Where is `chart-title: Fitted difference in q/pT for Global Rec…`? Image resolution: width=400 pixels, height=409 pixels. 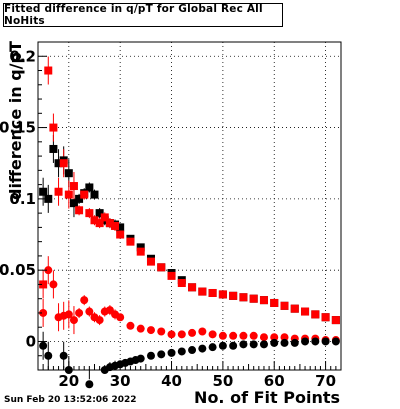 chart-title: Fitted difference in q/pT for Global Rec… is located at coordinates (143, 15).